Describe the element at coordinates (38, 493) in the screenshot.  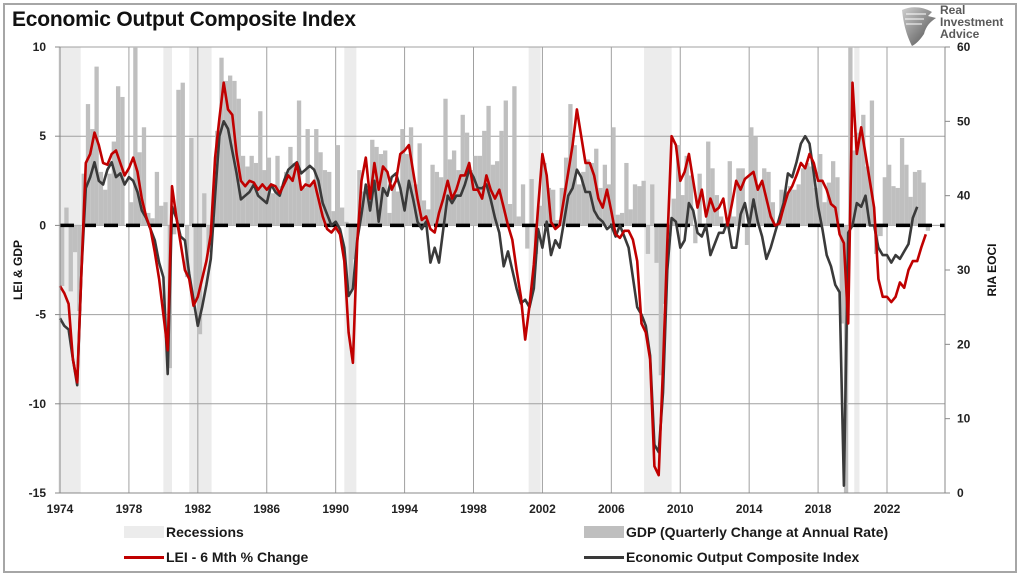
I see `y-tick-label: -15` at that location.